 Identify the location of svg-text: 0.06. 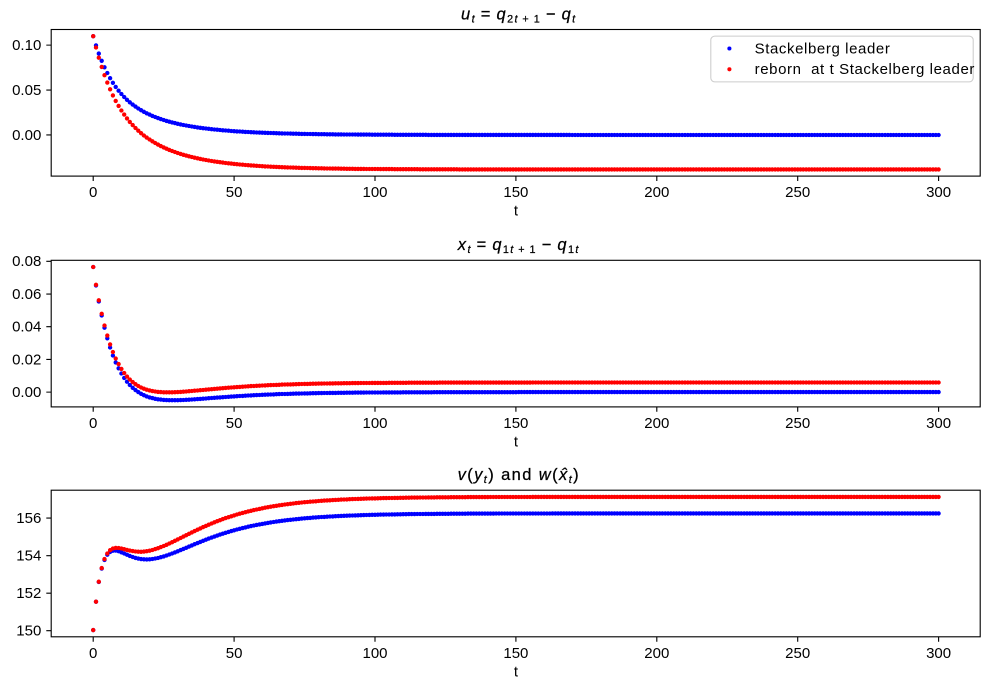
(26, 294).